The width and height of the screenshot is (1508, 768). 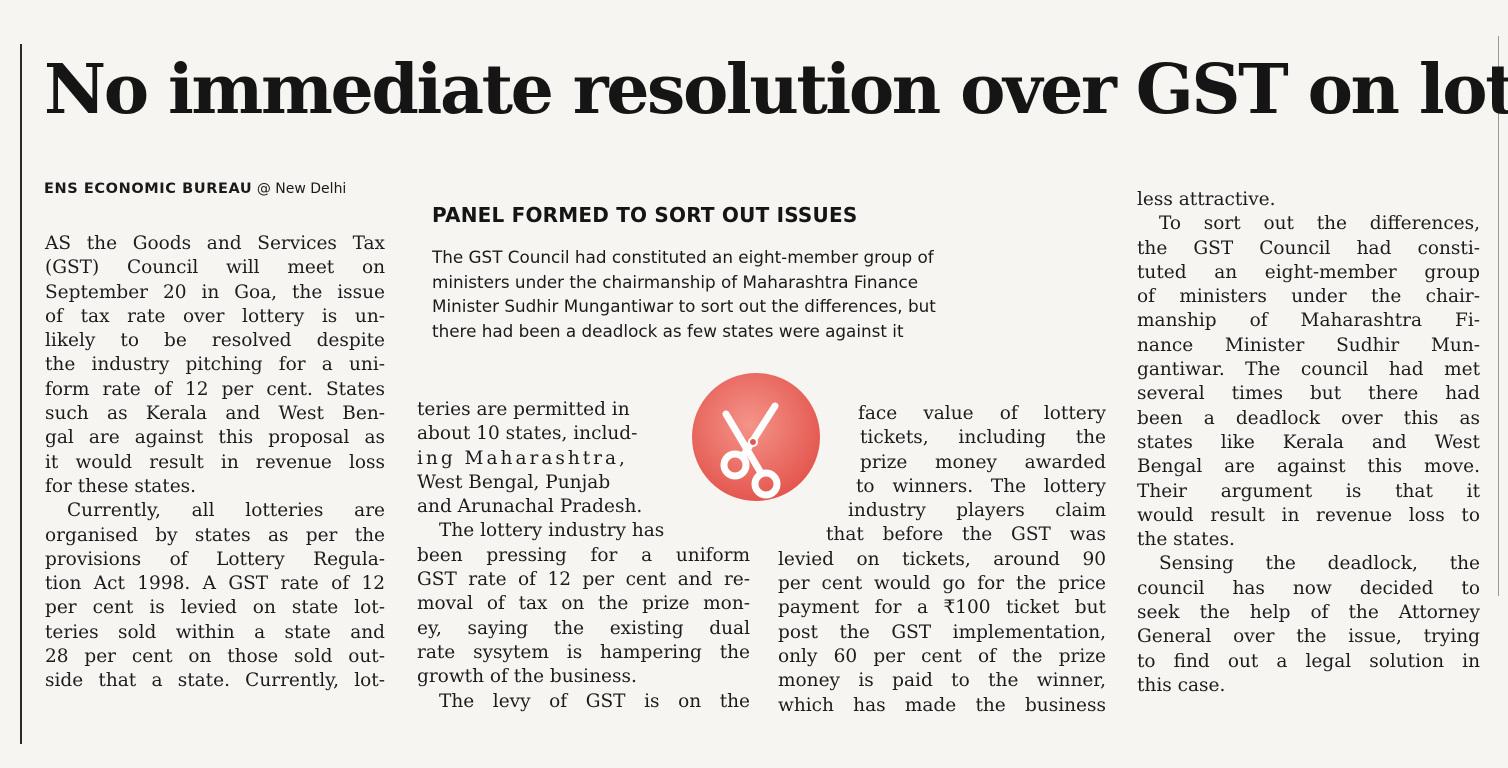 What do you see at coordinates (215, 316) in the screenshot?
I see `text-line: of tax rate over lottery is un-` at bounding box center [215, 316].